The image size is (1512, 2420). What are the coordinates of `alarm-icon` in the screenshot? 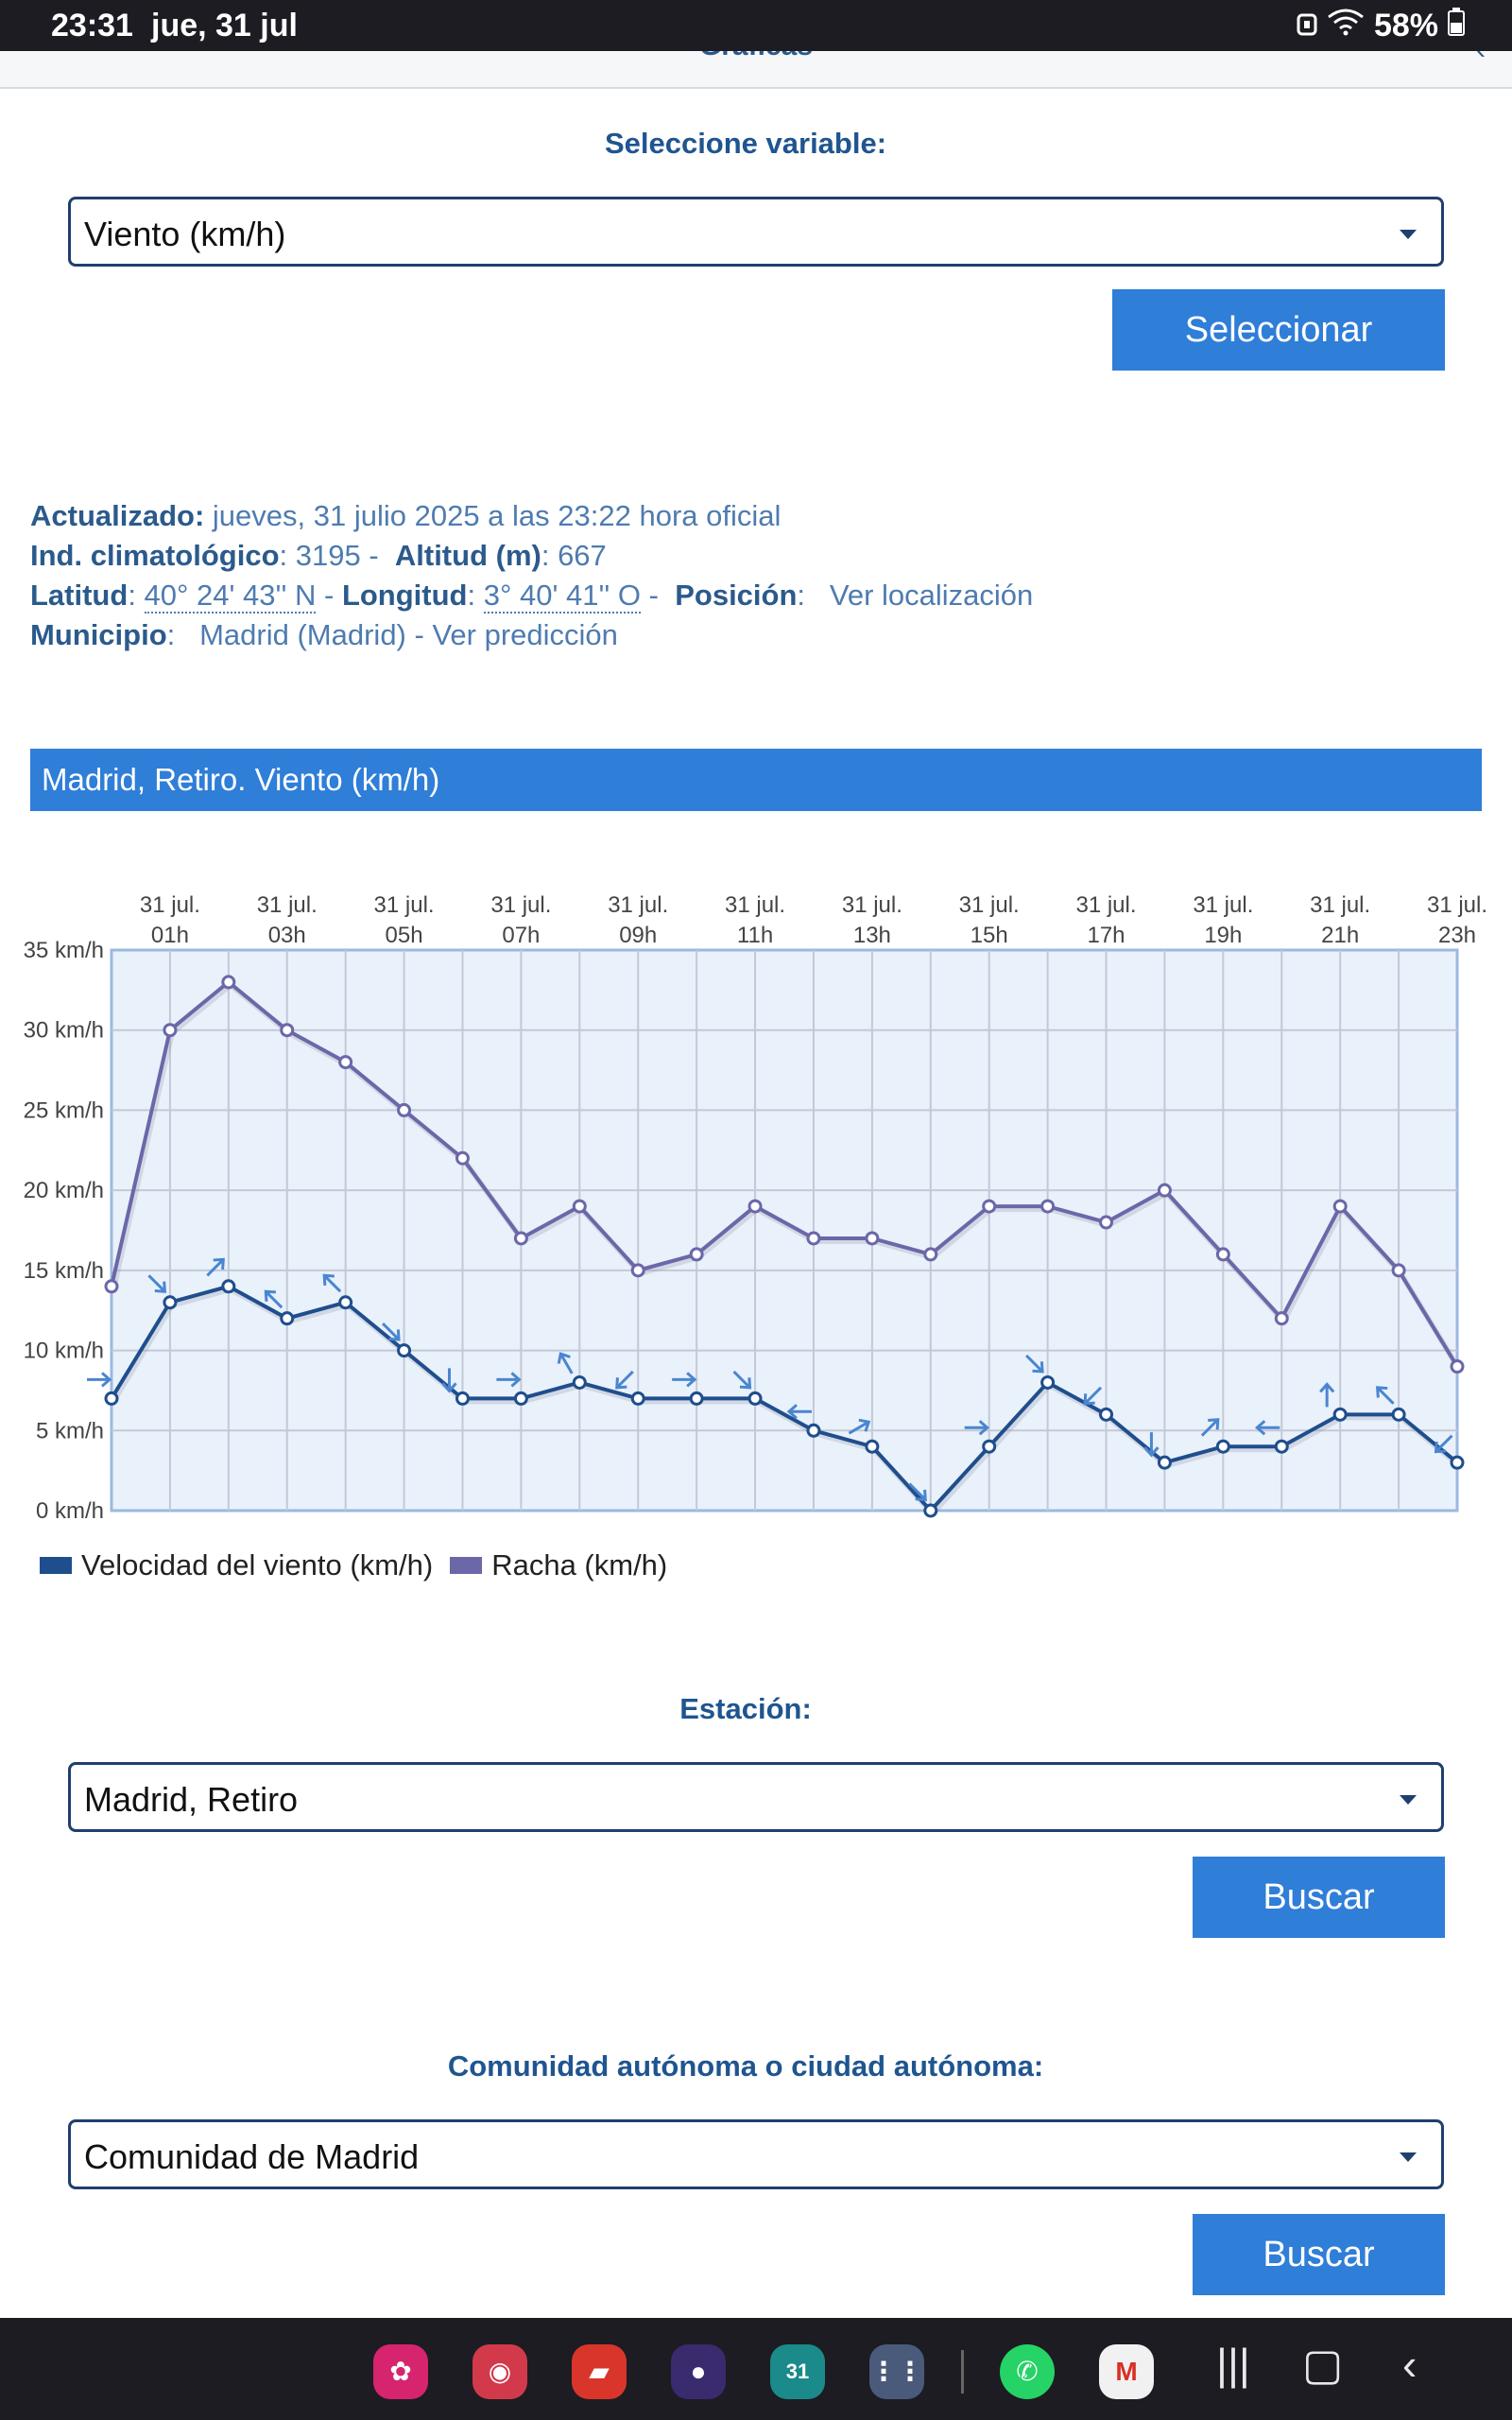 It's located at (1307, 26).